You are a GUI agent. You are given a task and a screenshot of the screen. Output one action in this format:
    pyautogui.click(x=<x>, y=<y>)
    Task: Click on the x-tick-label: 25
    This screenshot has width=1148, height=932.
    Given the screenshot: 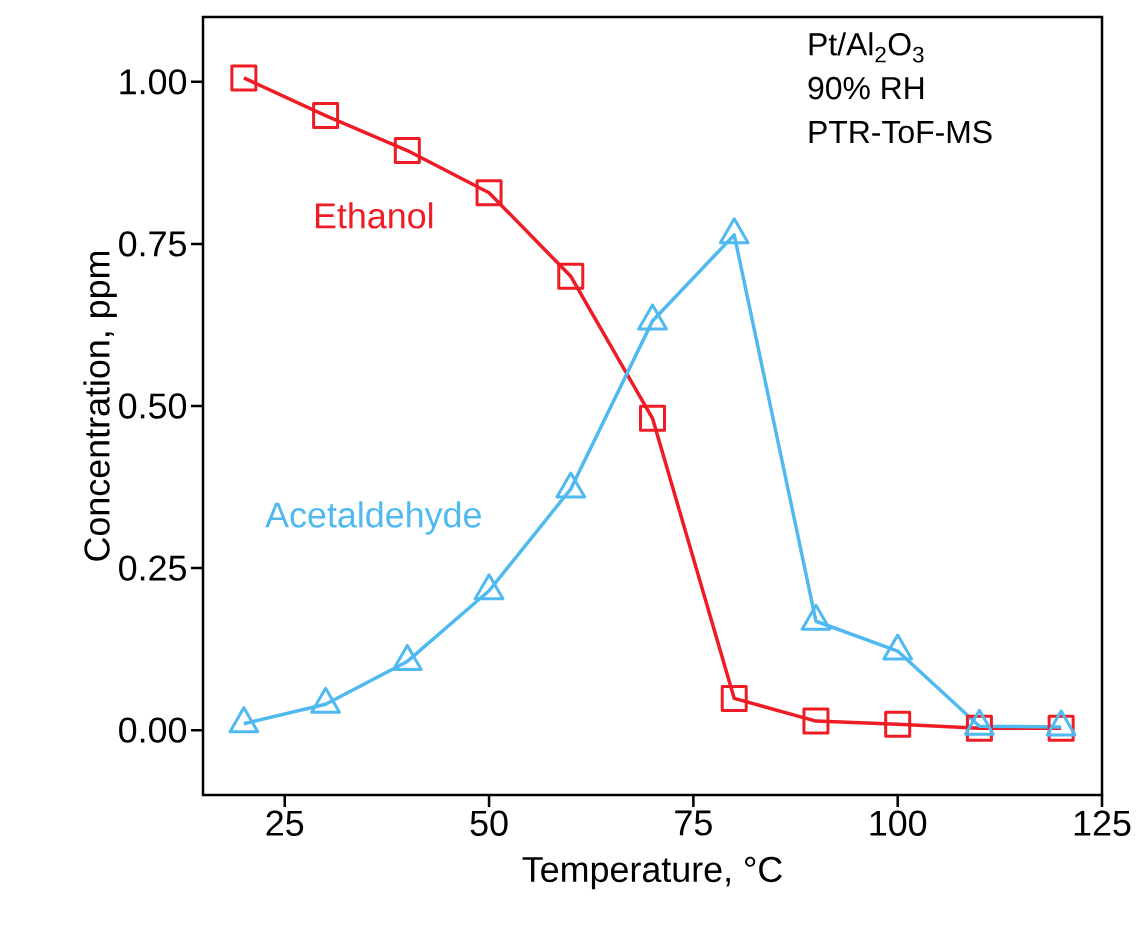 What is the action you would take?
    pyautogui.click(x=285, y=823)
    